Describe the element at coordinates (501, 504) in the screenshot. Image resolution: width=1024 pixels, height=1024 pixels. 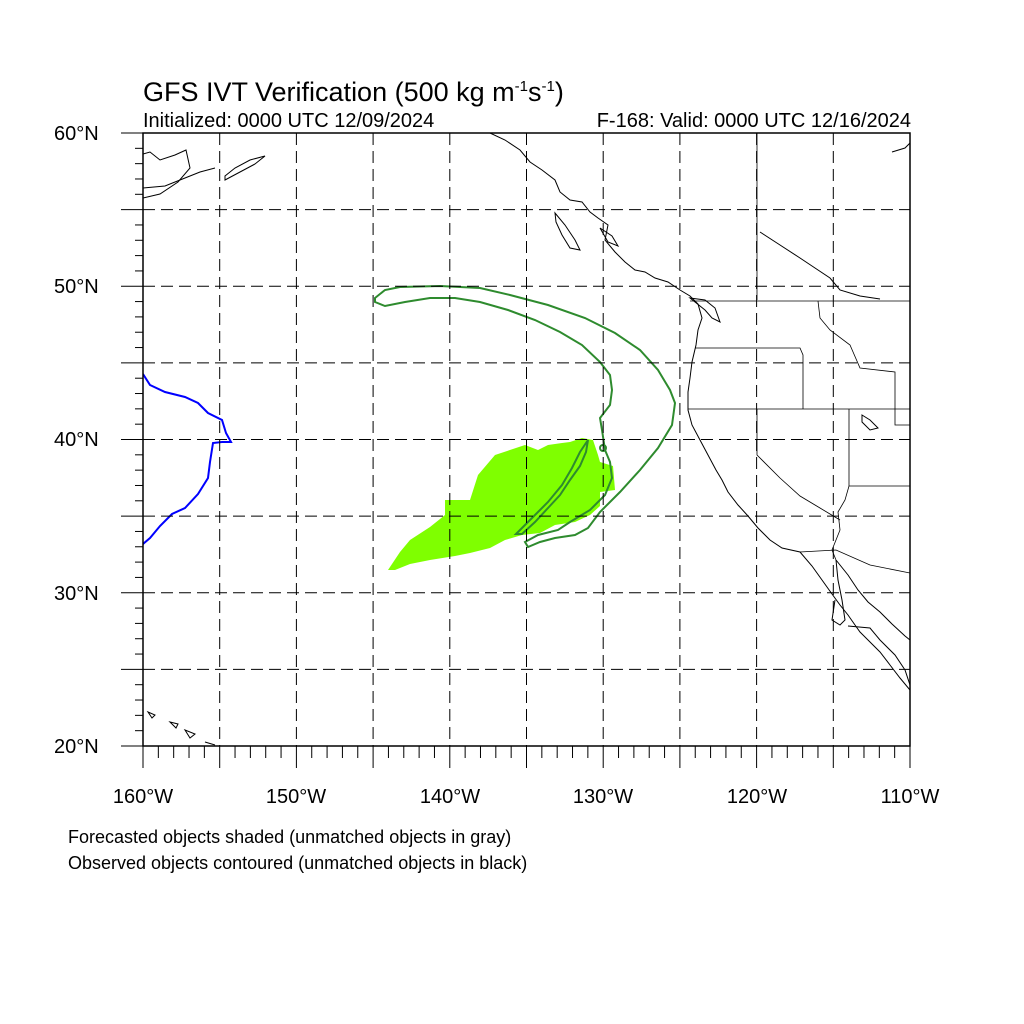
I see `forecast-ivt-object` at that location.